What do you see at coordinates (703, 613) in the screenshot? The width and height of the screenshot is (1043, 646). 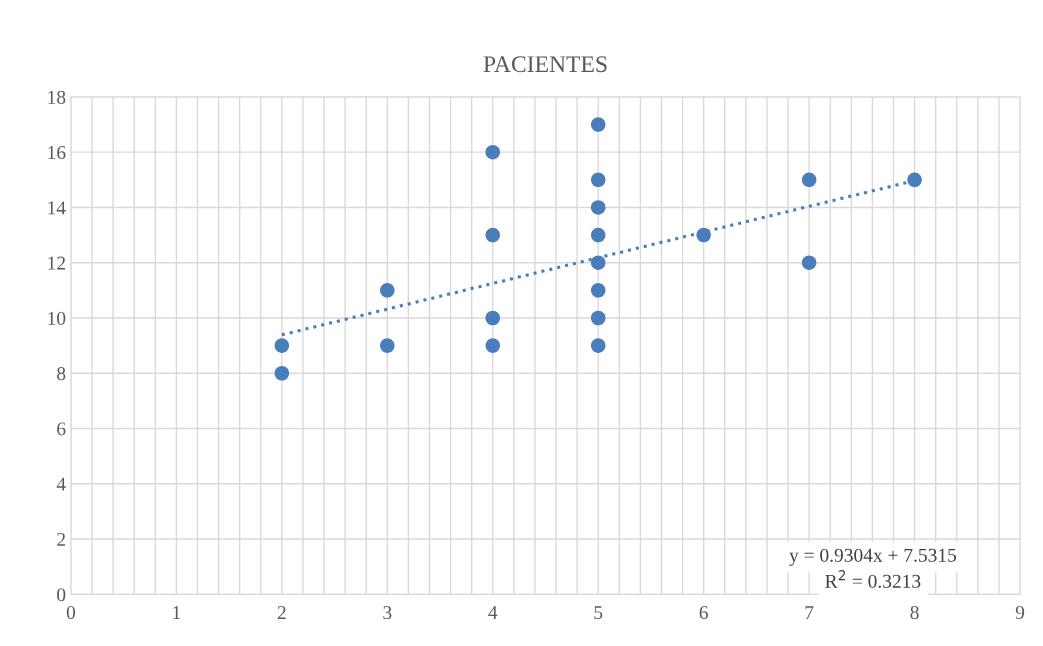 I see `x-tick-label: 6` at bounding box center [703, 613].